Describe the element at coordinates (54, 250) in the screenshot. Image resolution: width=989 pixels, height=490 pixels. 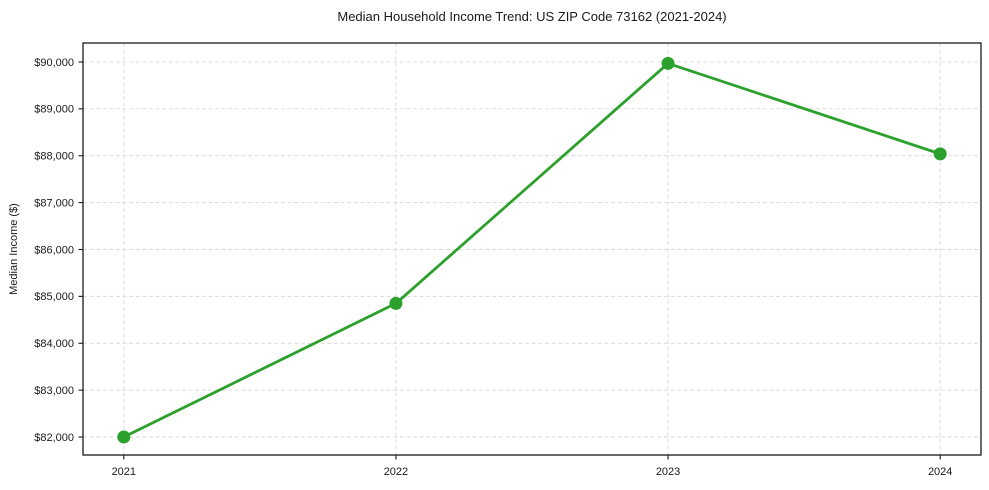
I see `y-tick-label: $86,000` at that location.